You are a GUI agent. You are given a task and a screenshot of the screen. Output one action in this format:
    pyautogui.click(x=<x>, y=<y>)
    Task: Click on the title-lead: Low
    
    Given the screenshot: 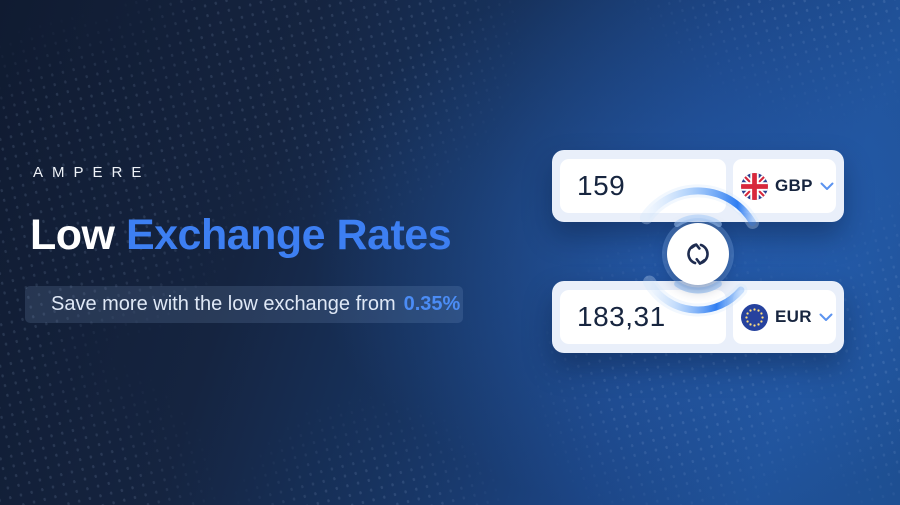 What is the action you would take?
    pyautogui.click(x=72, y=235)
    